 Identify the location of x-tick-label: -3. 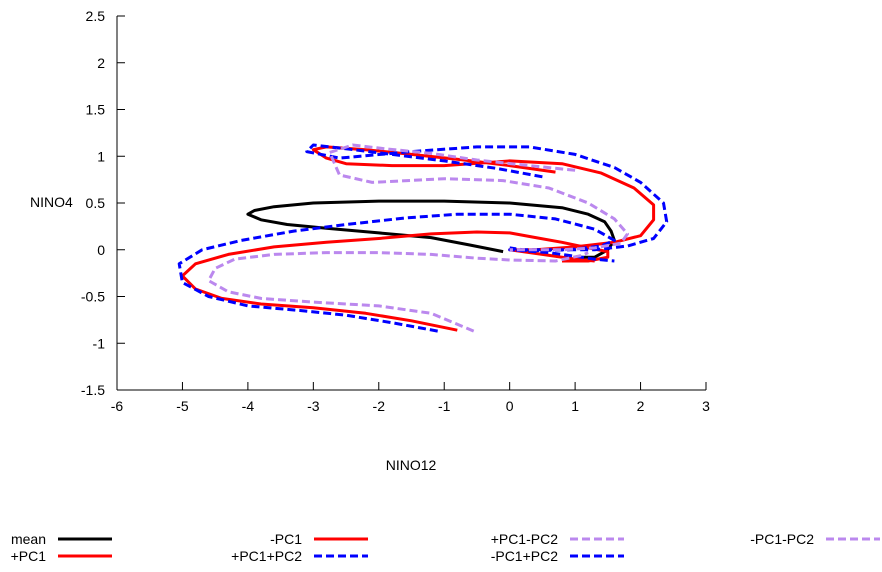
(313, 406).